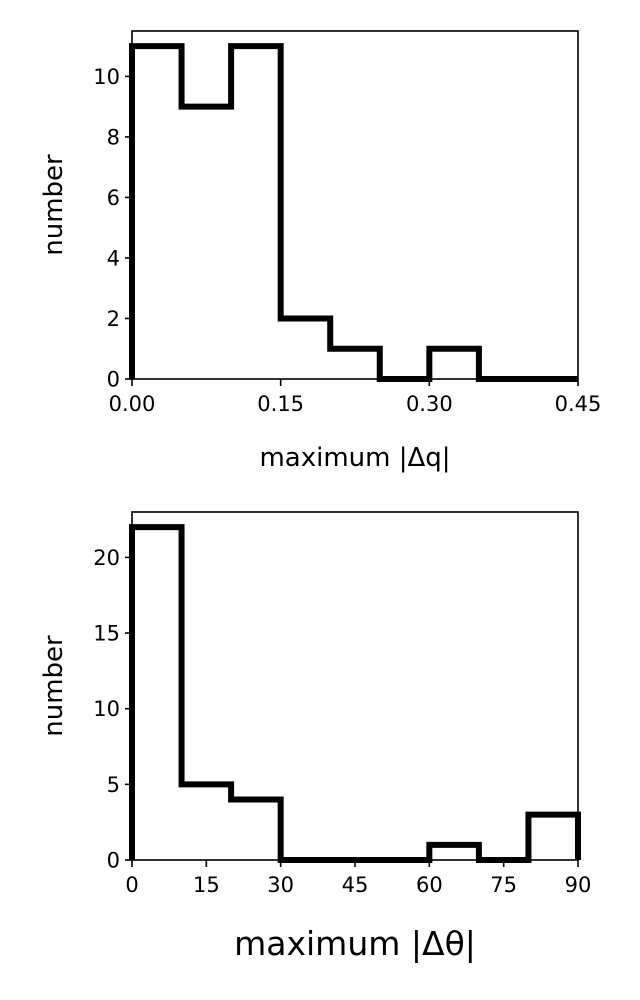 The height and width of the screenshot is (1000, 640). What do you see at coordinates (355, 885) in the screenshot?
I see `x-tick-label: 45` at bounding box center [355, 885].